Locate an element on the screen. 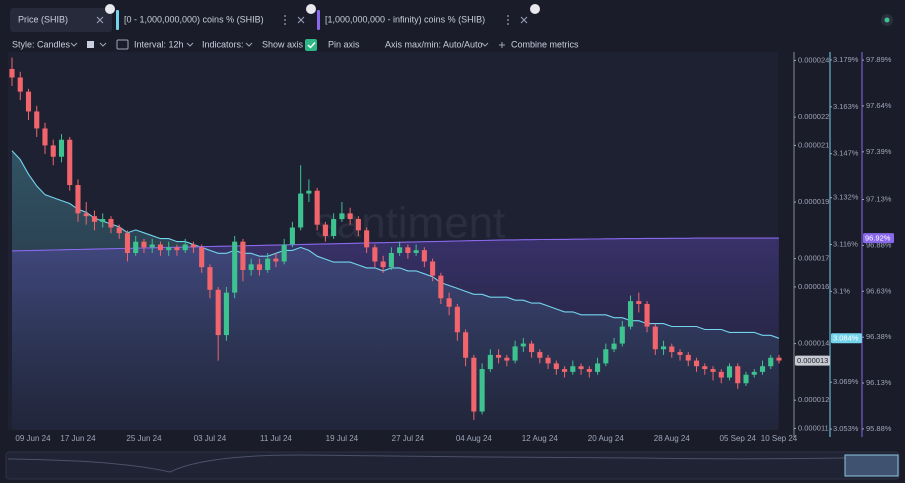 Image resolution: width=905 pixels, height=483 pixels. y2-tick-label: 3.053% is located at coordinates (846, 428).